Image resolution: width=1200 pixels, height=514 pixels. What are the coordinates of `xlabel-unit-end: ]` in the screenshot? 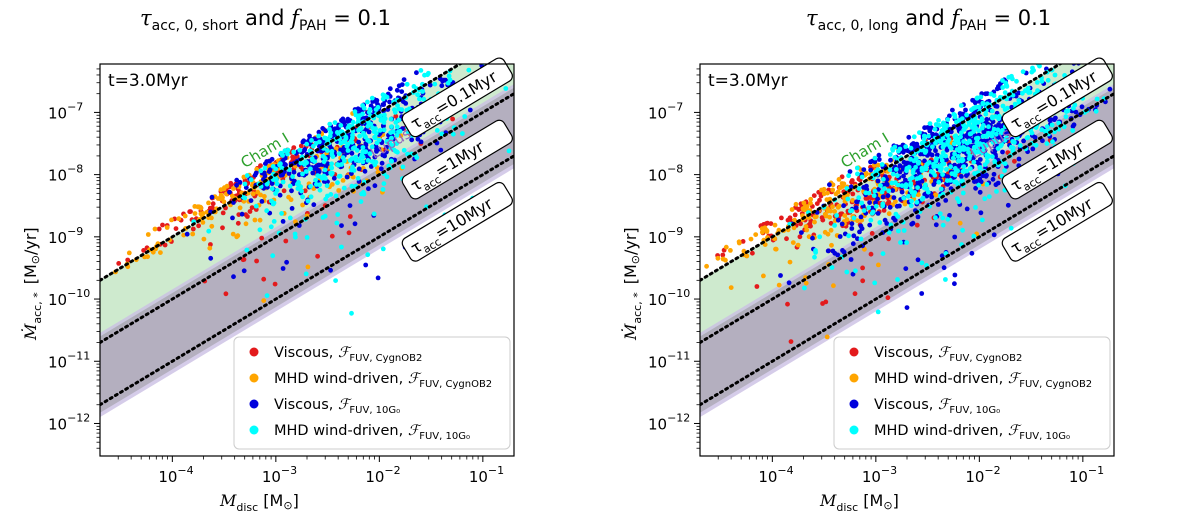 It's located at (896, 500).